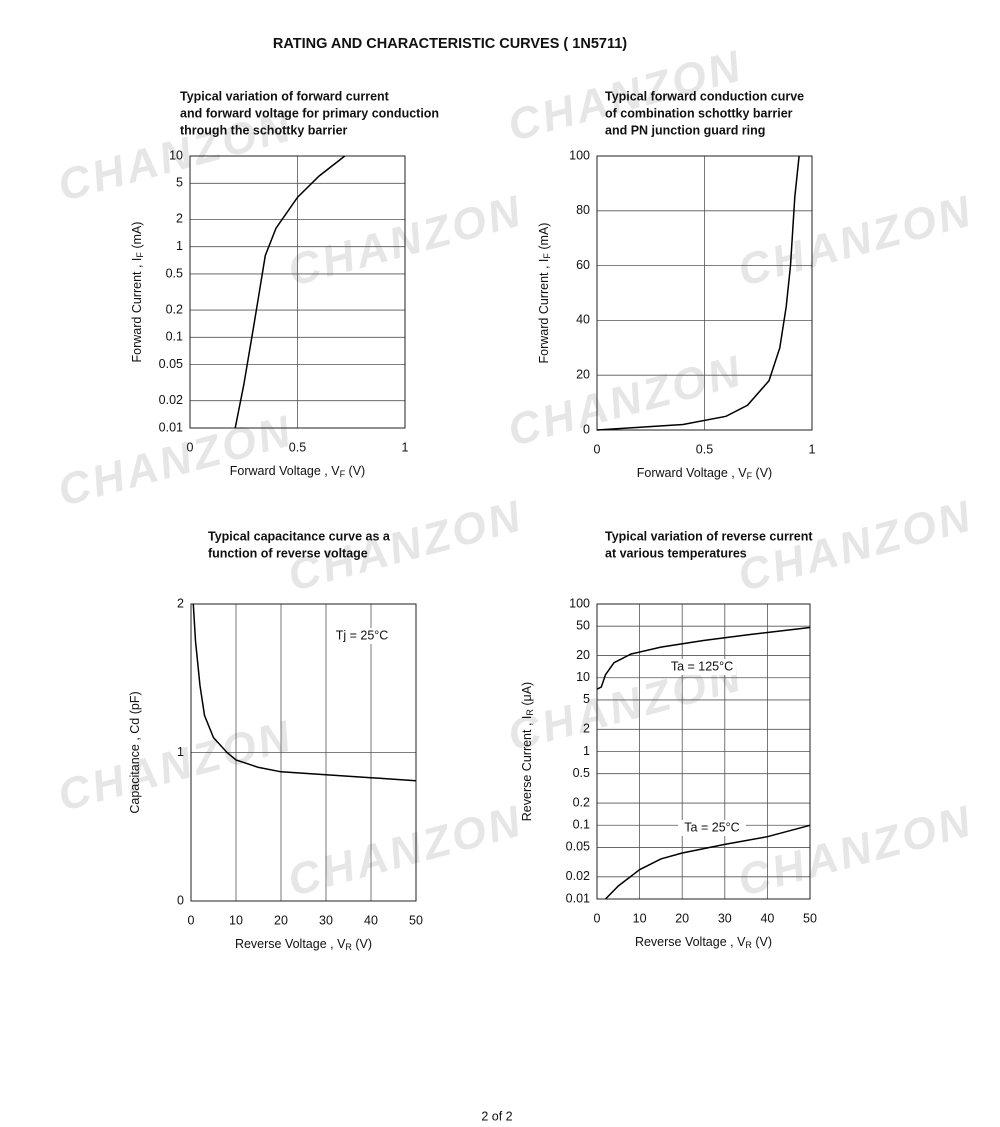 Image resolution: width=1000 pixels, height=1127 pixels. I want to click on annotation: Tj = 25°C, so click(362, 635).